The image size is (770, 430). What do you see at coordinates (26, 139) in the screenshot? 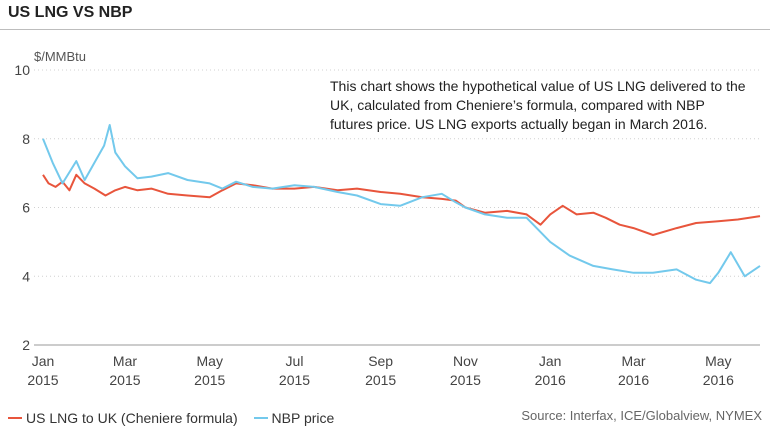
I see `y-tick-label: 8` at bounding box center [26, 139].